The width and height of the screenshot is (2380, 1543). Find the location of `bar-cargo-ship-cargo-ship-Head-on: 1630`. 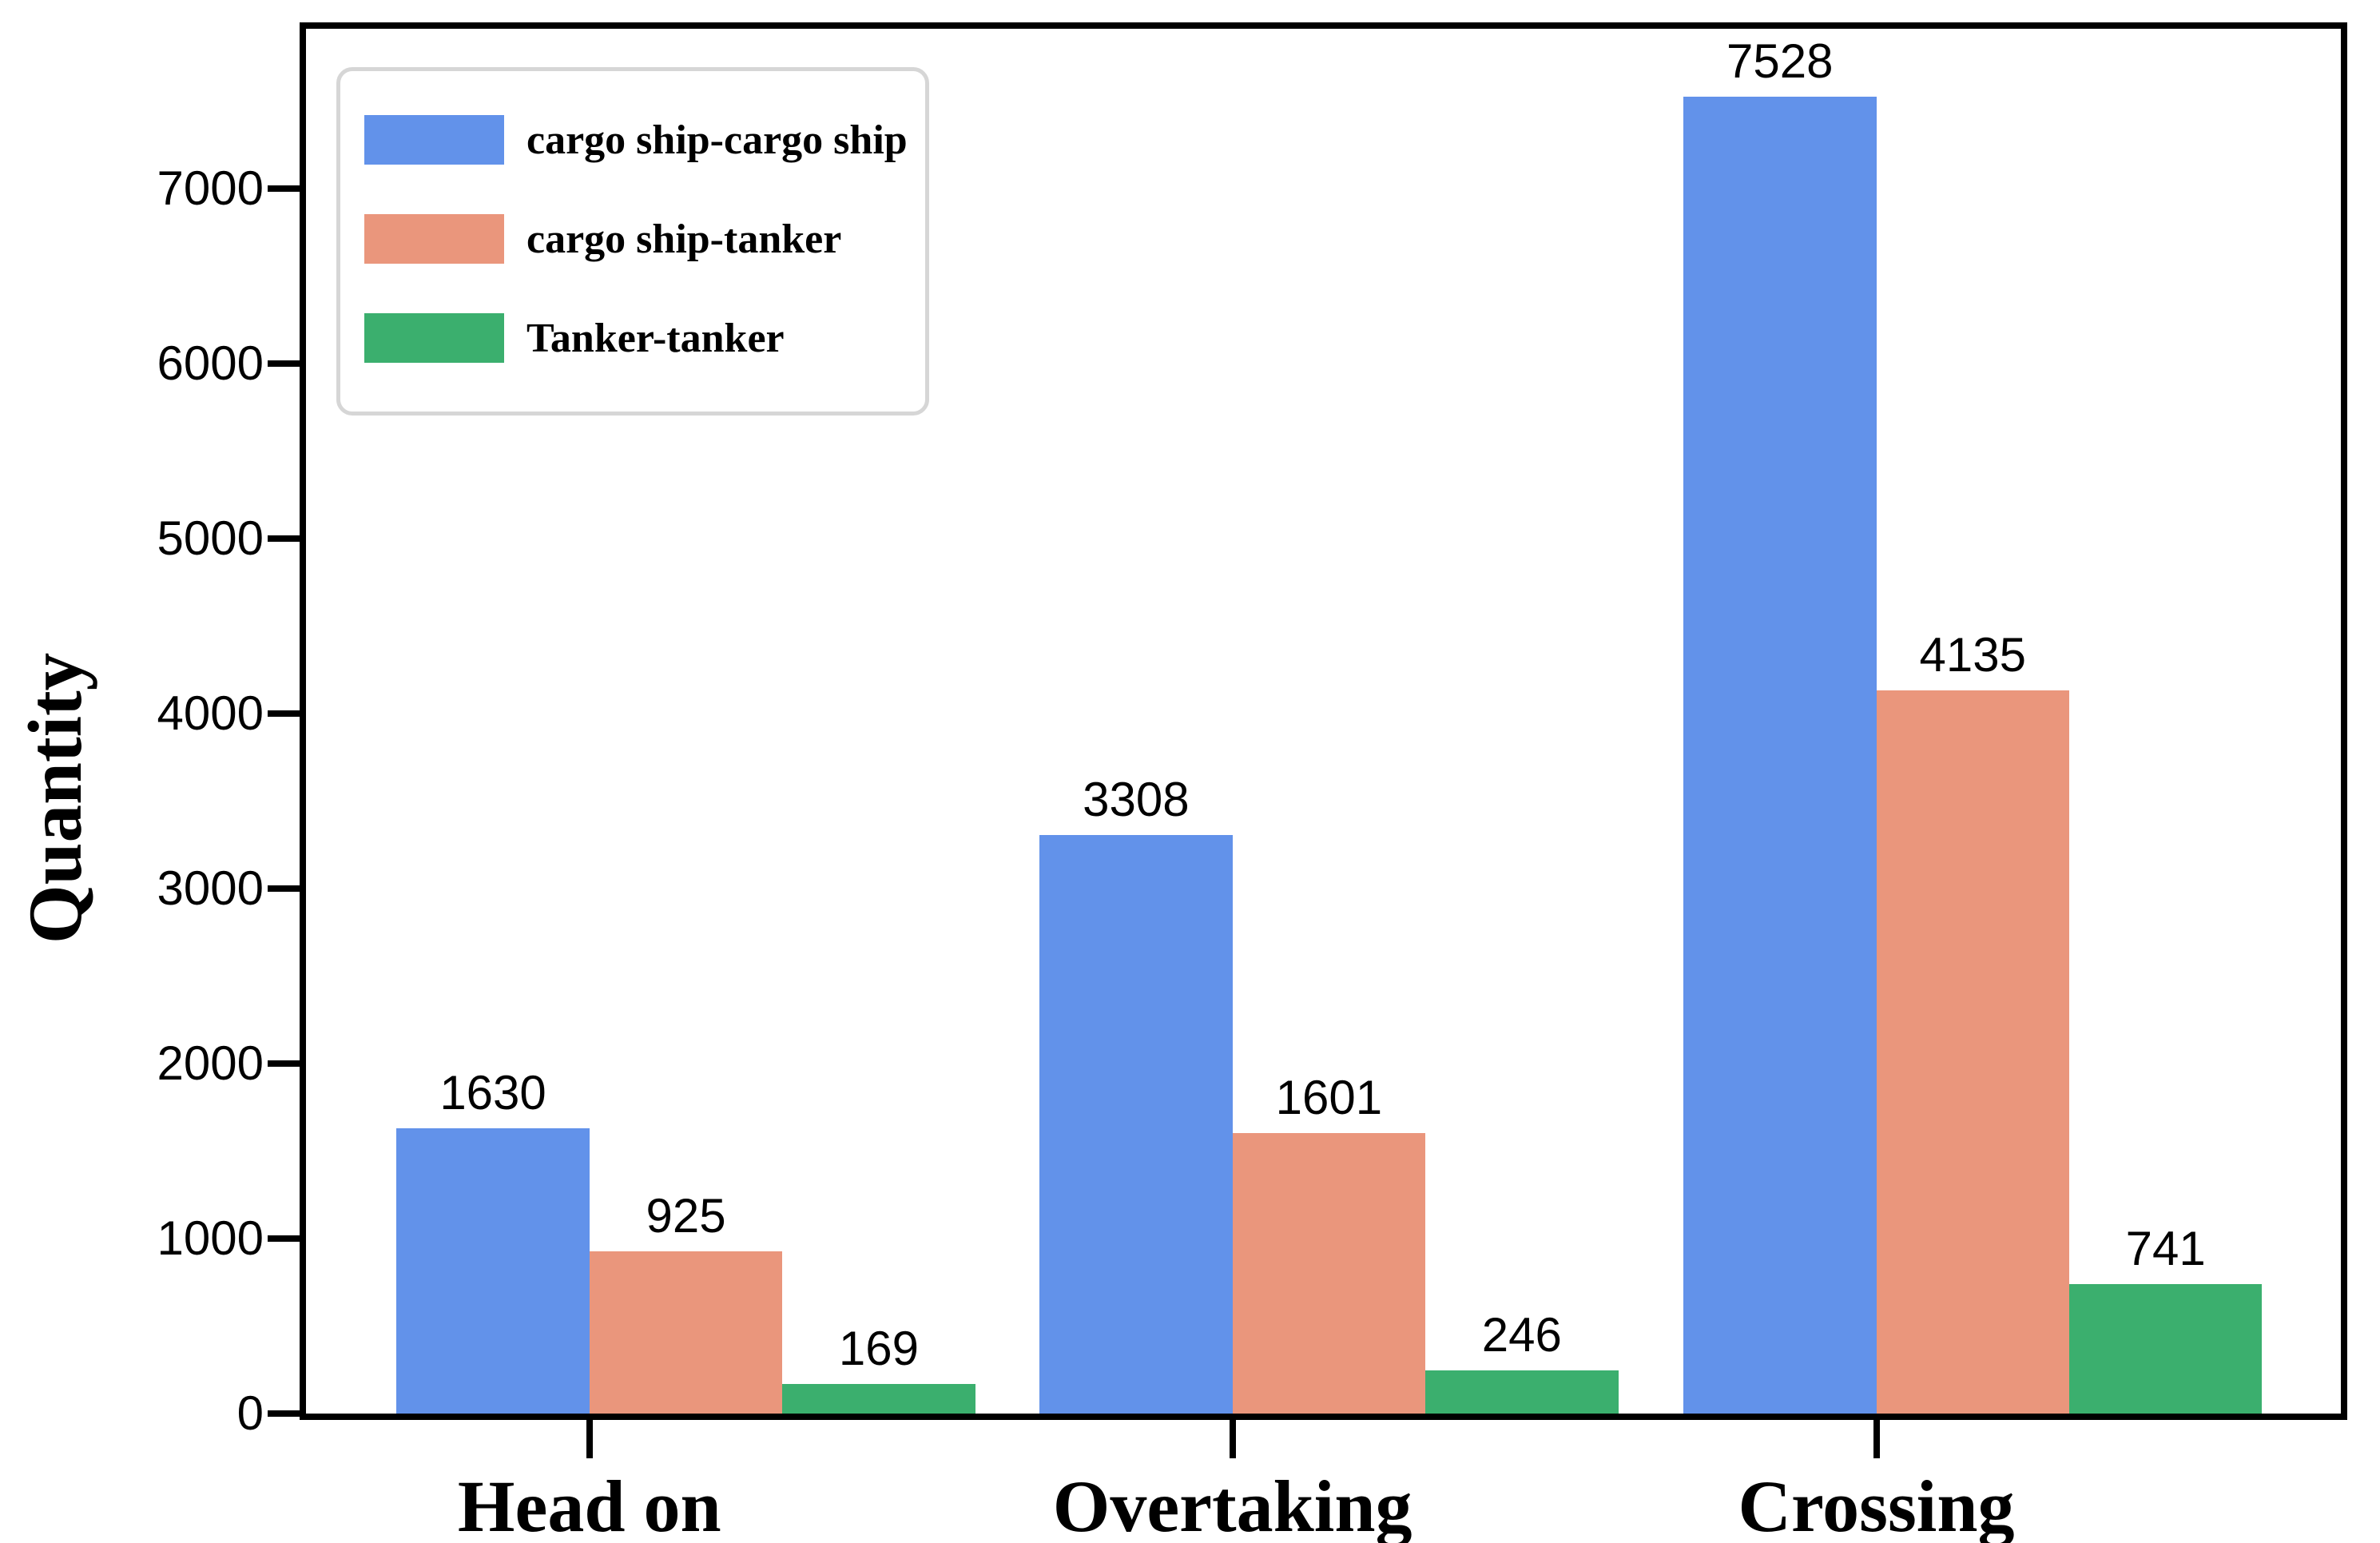

bar-cargo-ship-cargo-ship-Head-on: 1630 is located at coordinates (493, 1241).